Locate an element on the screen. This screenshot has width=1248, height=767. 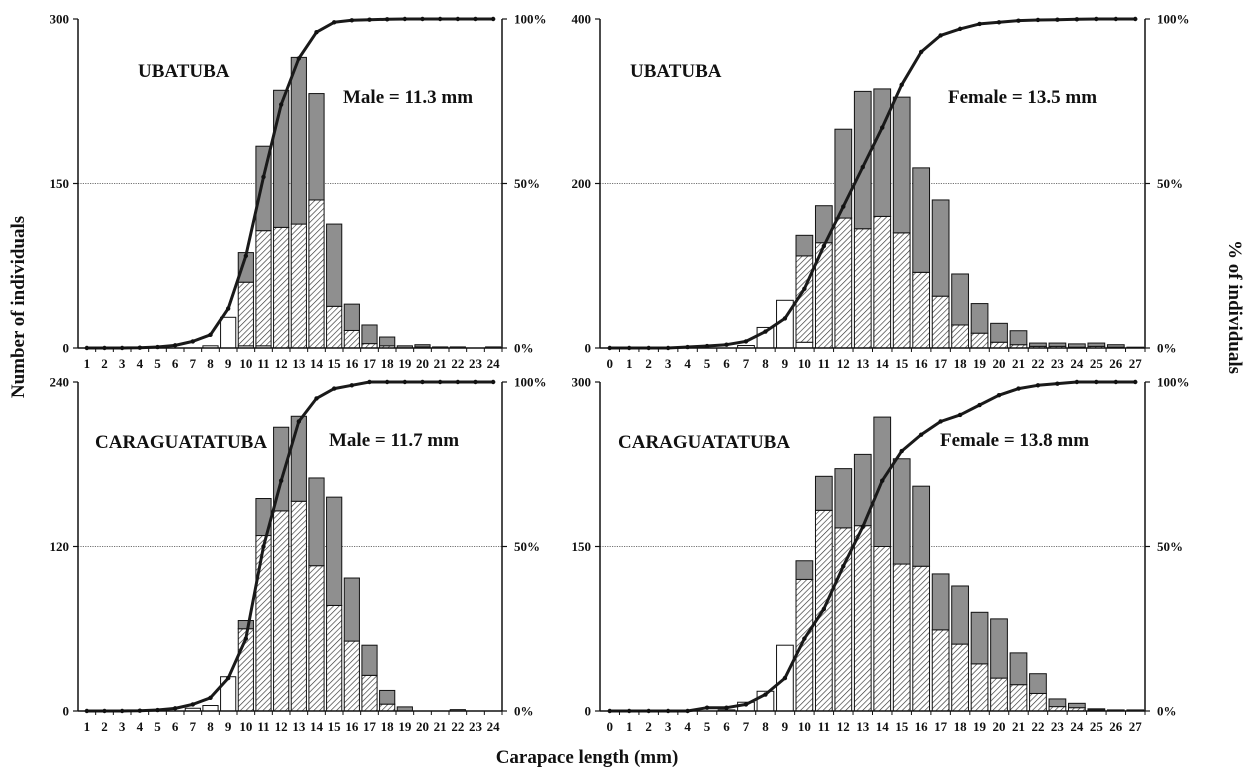
location-label: UBATUBA is located at coordinates (184, 71).